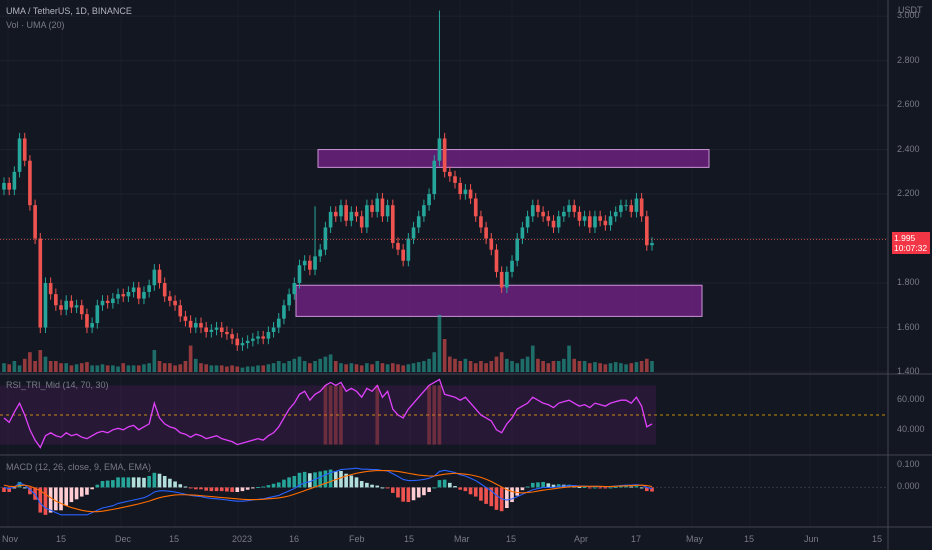 This screenshot has width=932, height=550. What do you see at coordinates (911, 248) in the screenshot?
I see `bar-countdown: 10:07:32` at bounding box center [911, 248].